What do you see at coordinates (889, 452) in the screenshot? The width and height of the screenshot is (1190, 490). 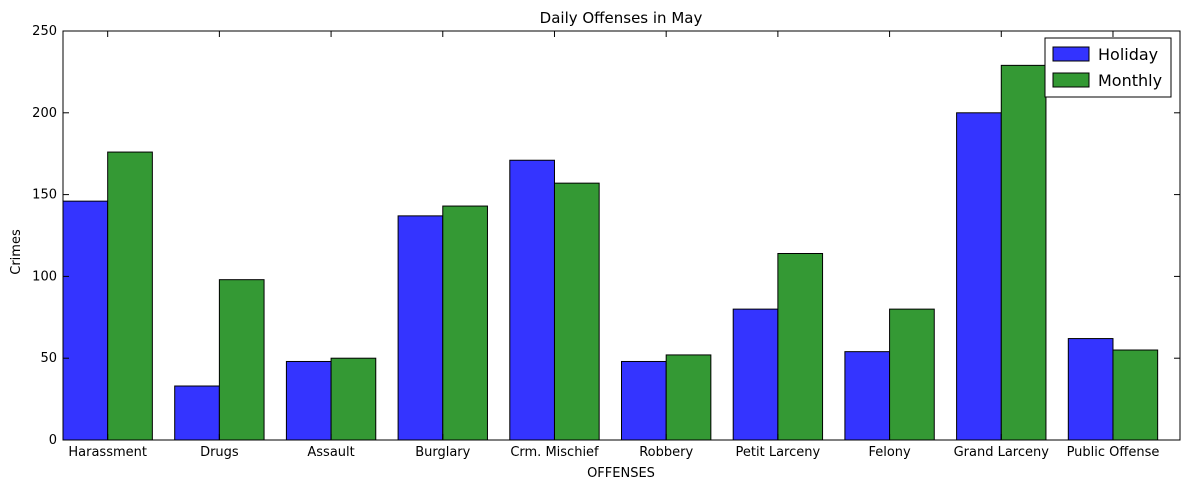 I see `x-tick-label: Felony` at bounding box center [889, 452].